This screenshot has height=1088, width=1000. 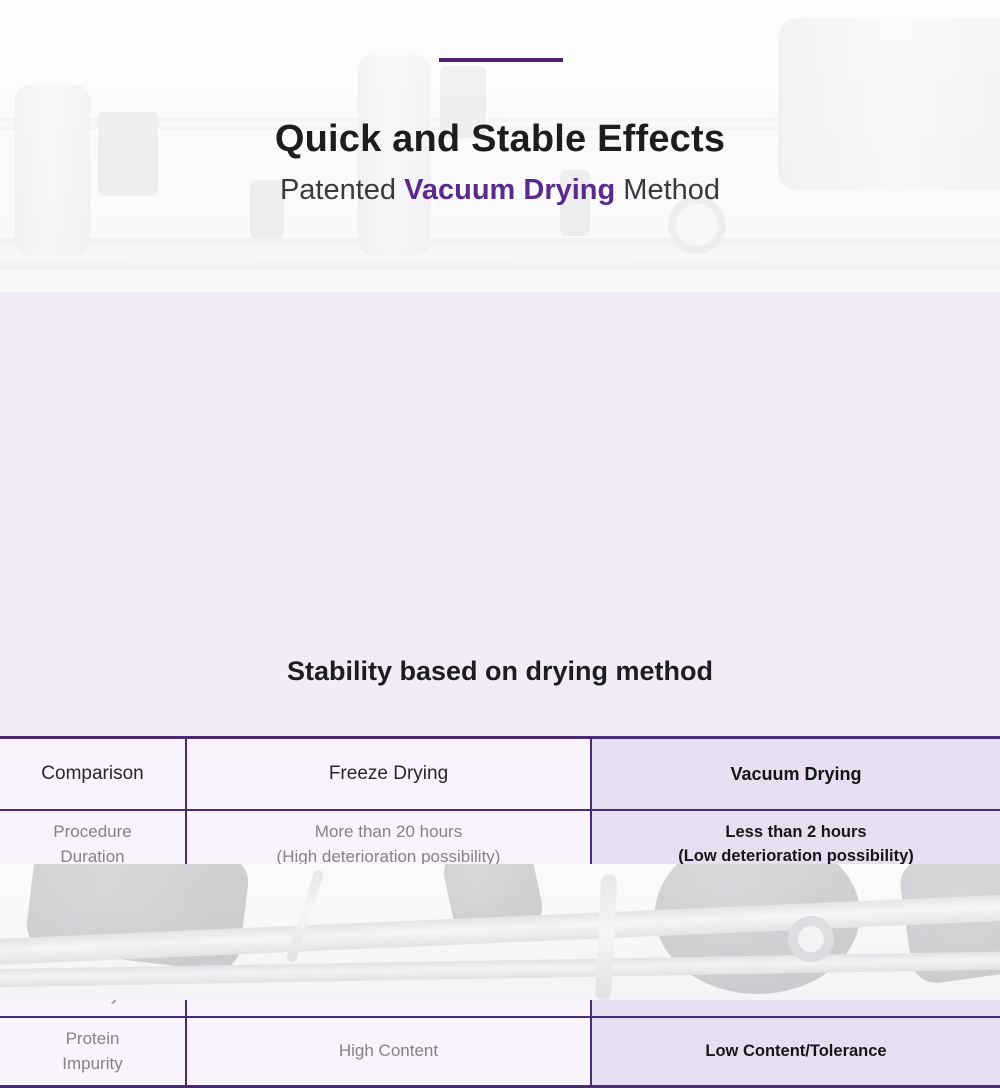 I want to click on machinery-shapes, so click(x=500, y=932).